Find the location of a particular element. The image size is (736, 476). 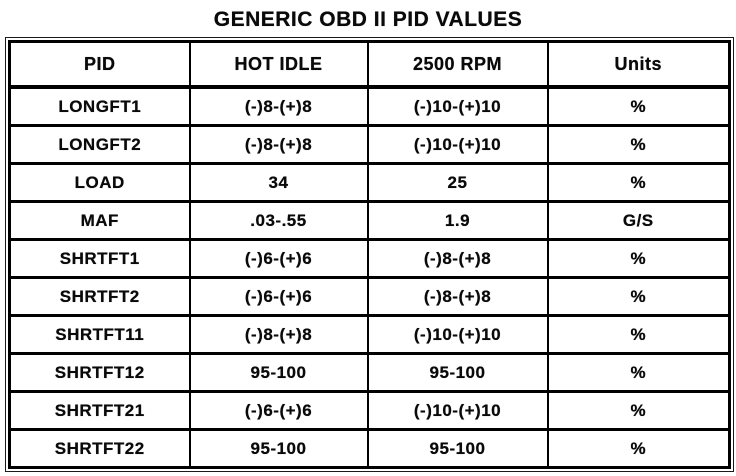

table-row: SHRTFT2 (-)6-(+)6 (-)8-(+)8% is located at coordinates (369, 296).